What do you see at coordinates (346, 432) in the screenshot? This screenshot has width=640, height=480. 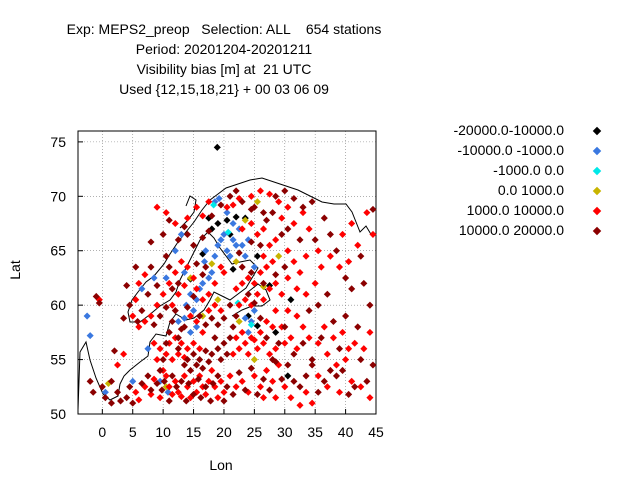 I see `x-tick-label: 40` at bounding box center [346, 432].